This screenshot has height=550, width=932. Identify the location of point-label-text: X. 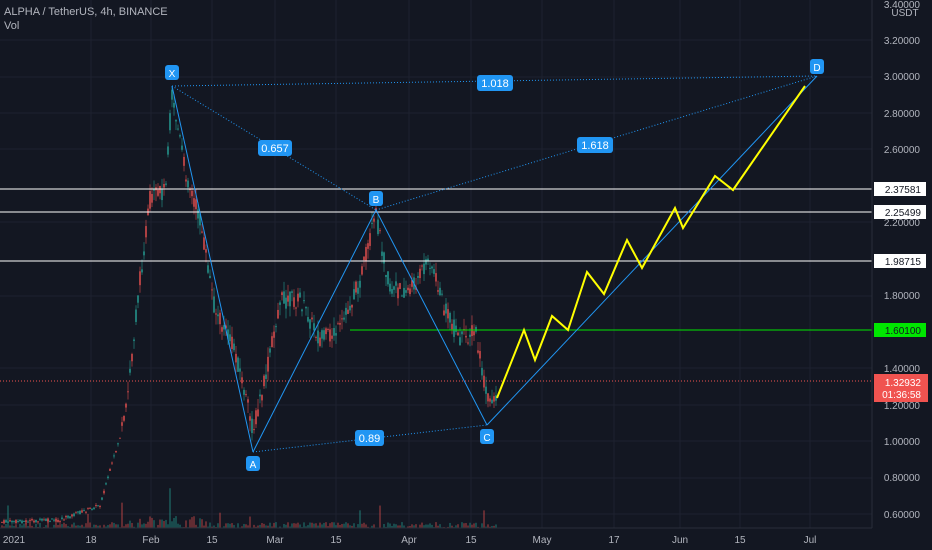
(172, 74).